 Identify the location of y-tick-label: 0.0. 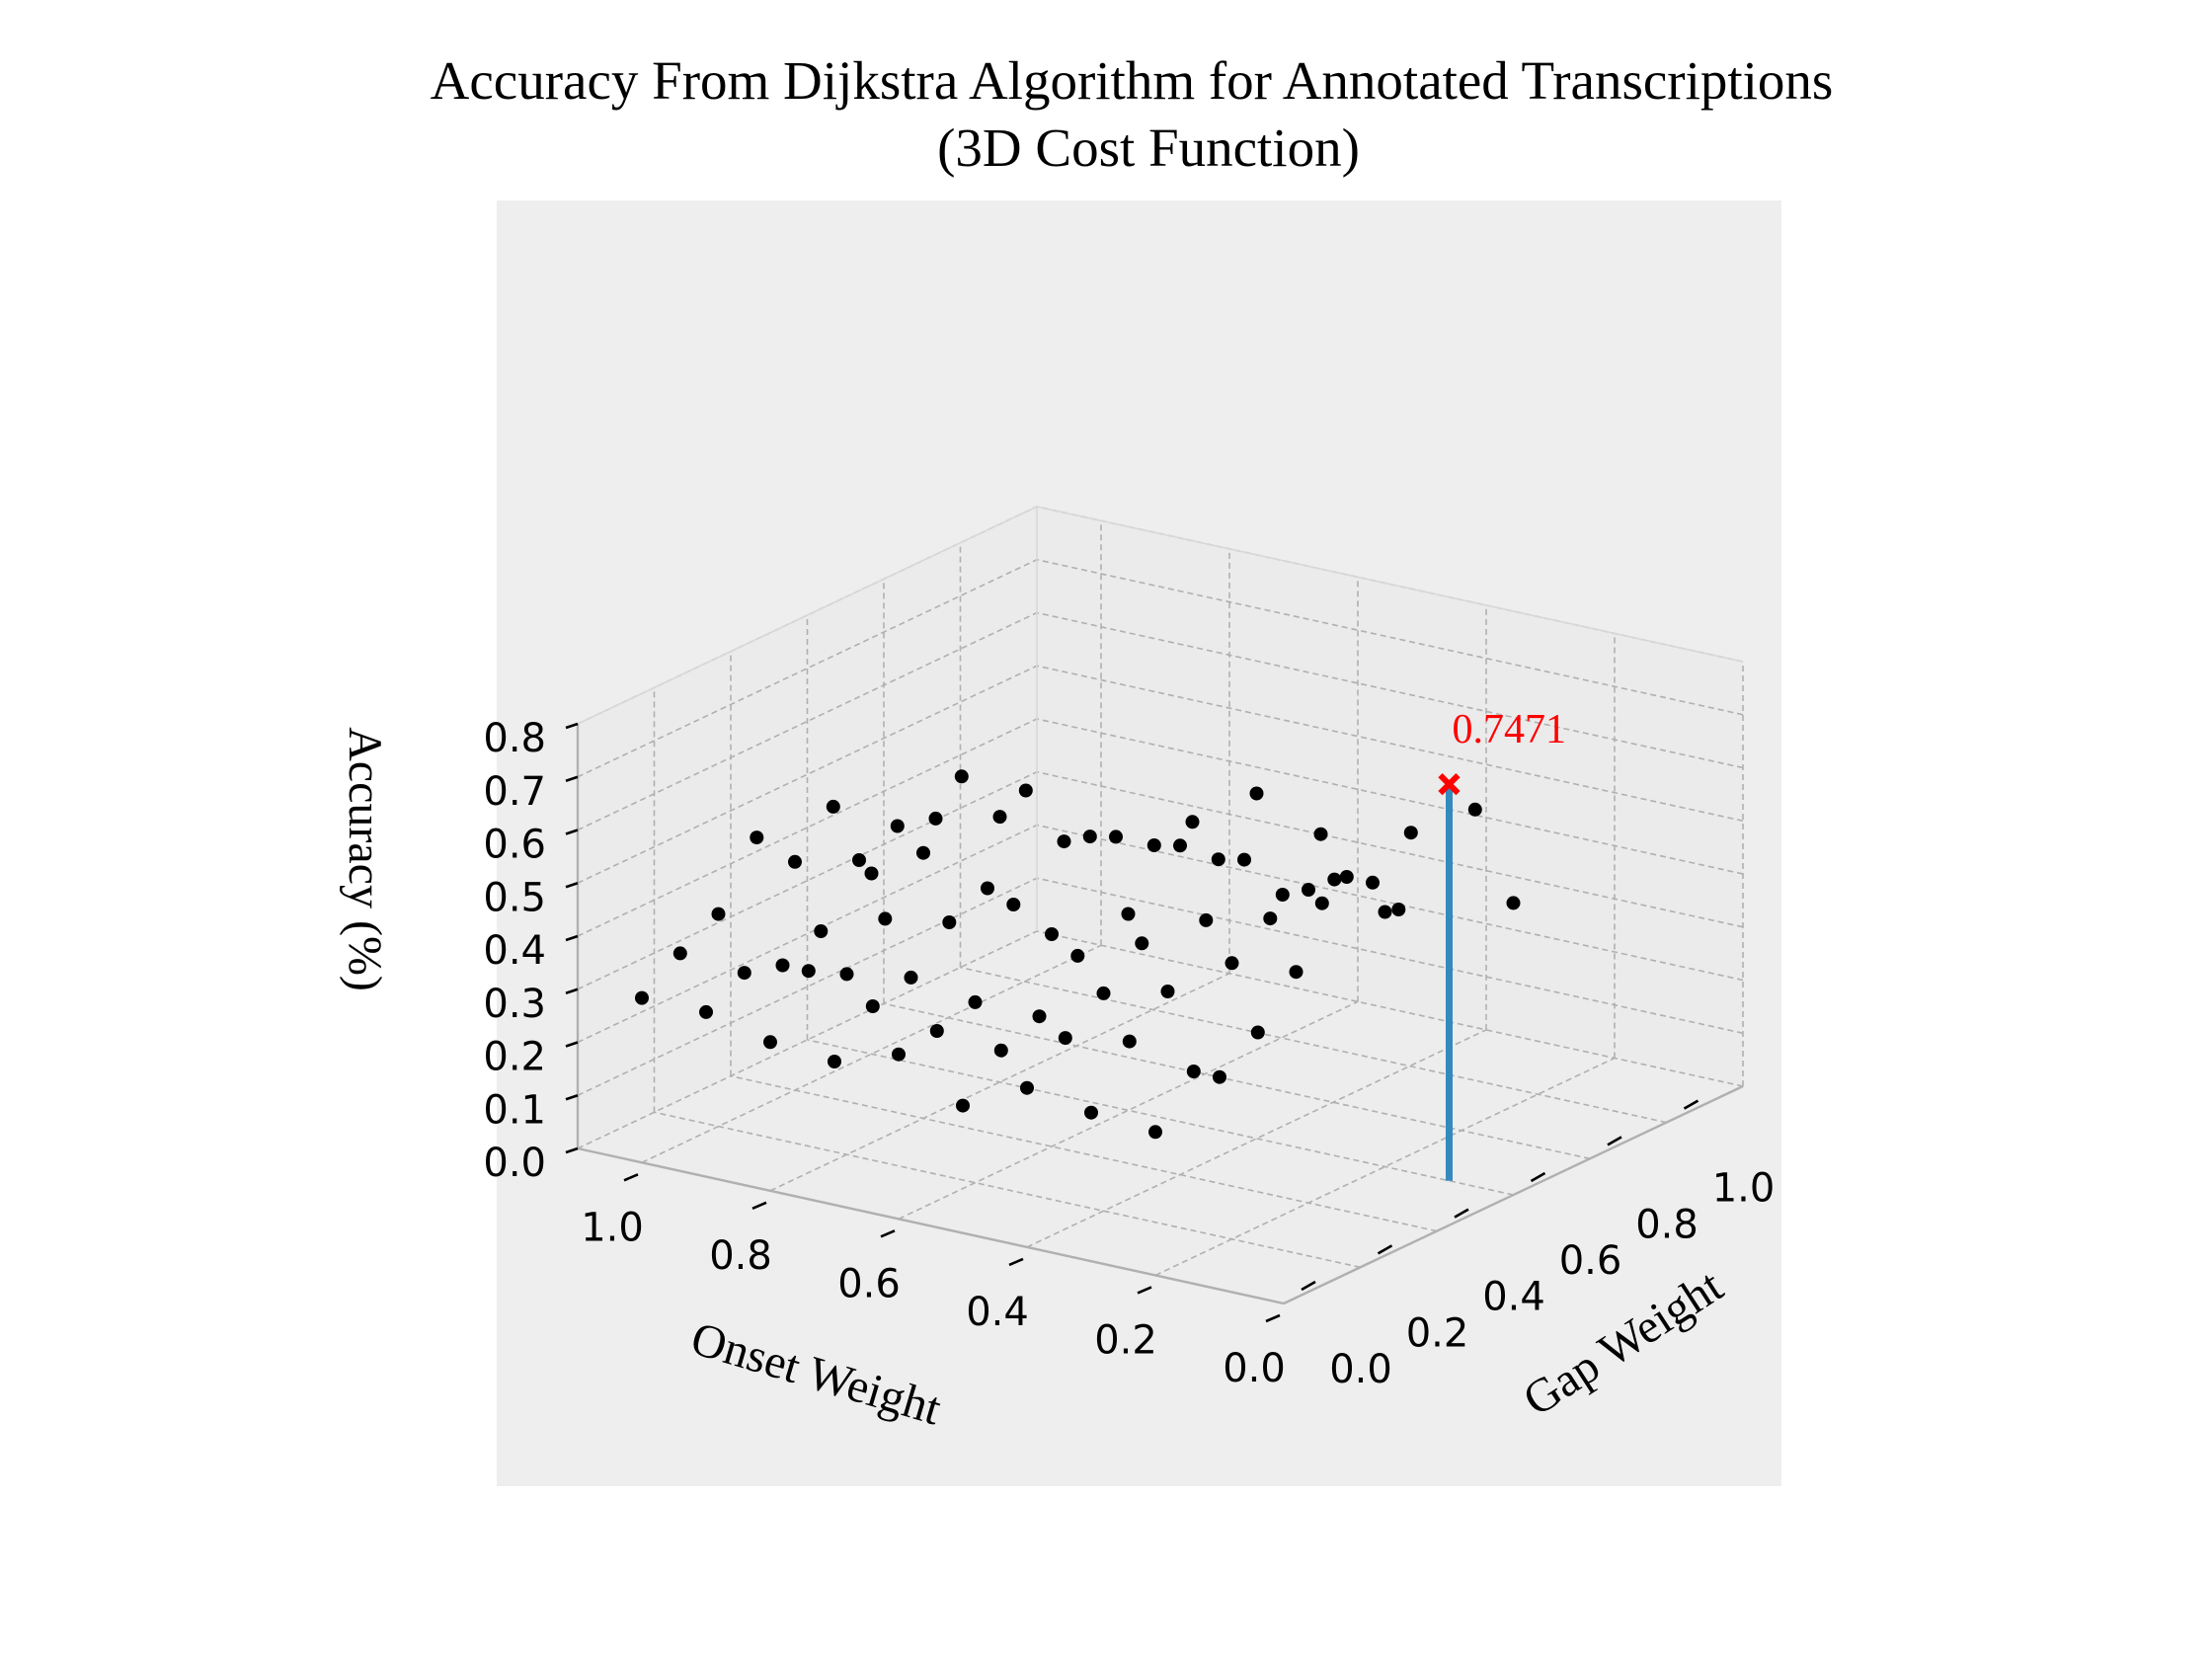
(1360, 1370).